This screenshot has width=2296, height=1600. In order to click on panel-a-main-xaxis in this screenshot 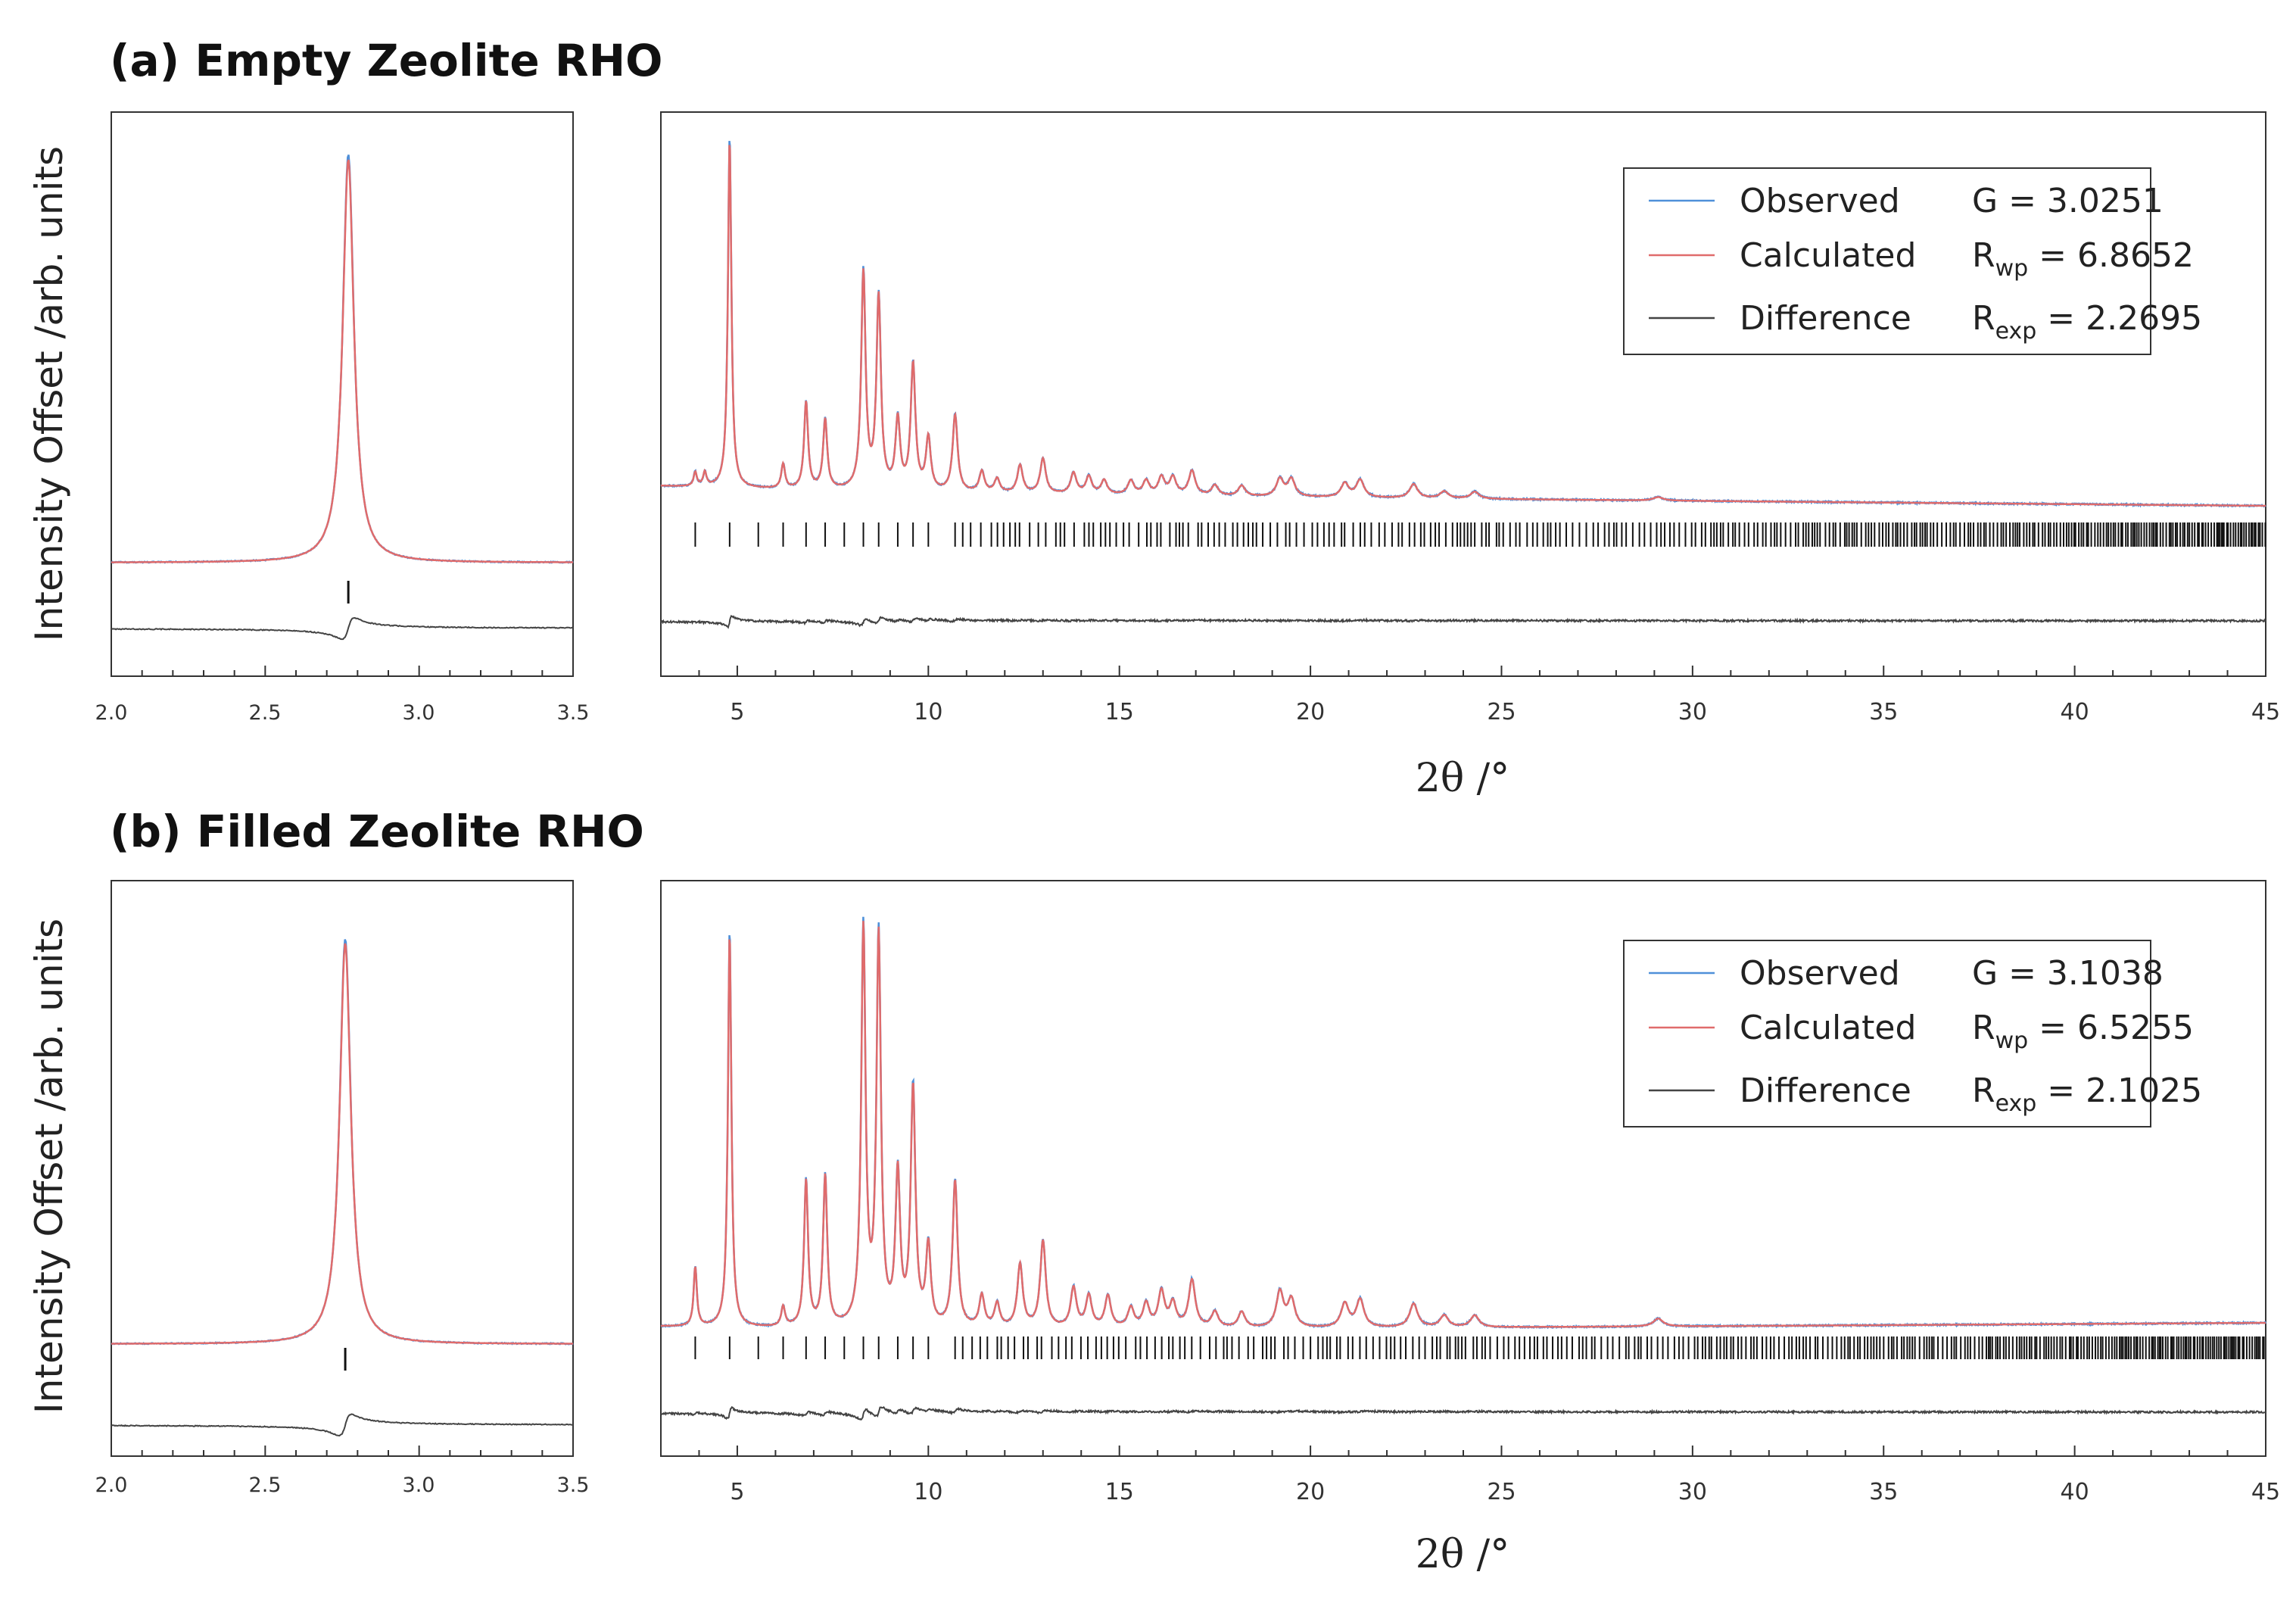, I will do `click(1463, 671)`.